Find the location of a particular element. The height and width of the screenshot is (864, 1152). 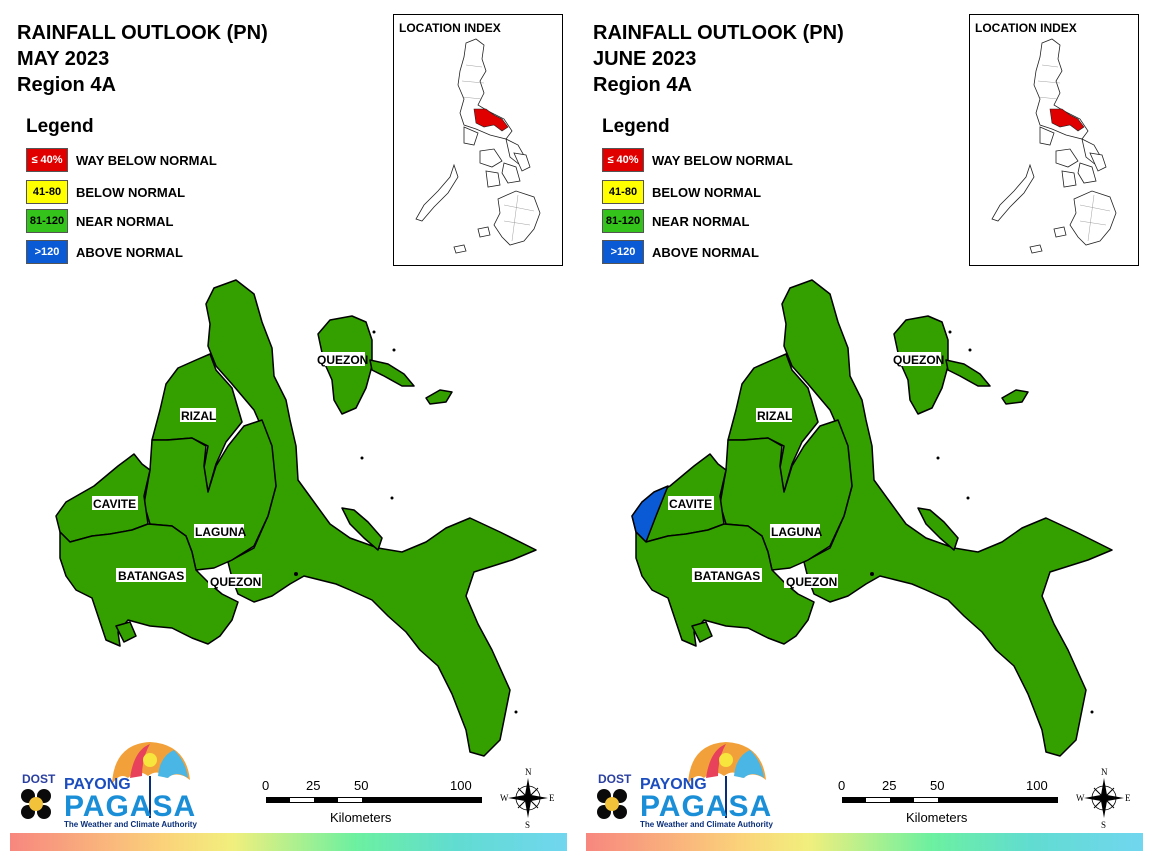

legend-label-way-below: WAY BELOW NORMAL is located at coordinates (722, 160).